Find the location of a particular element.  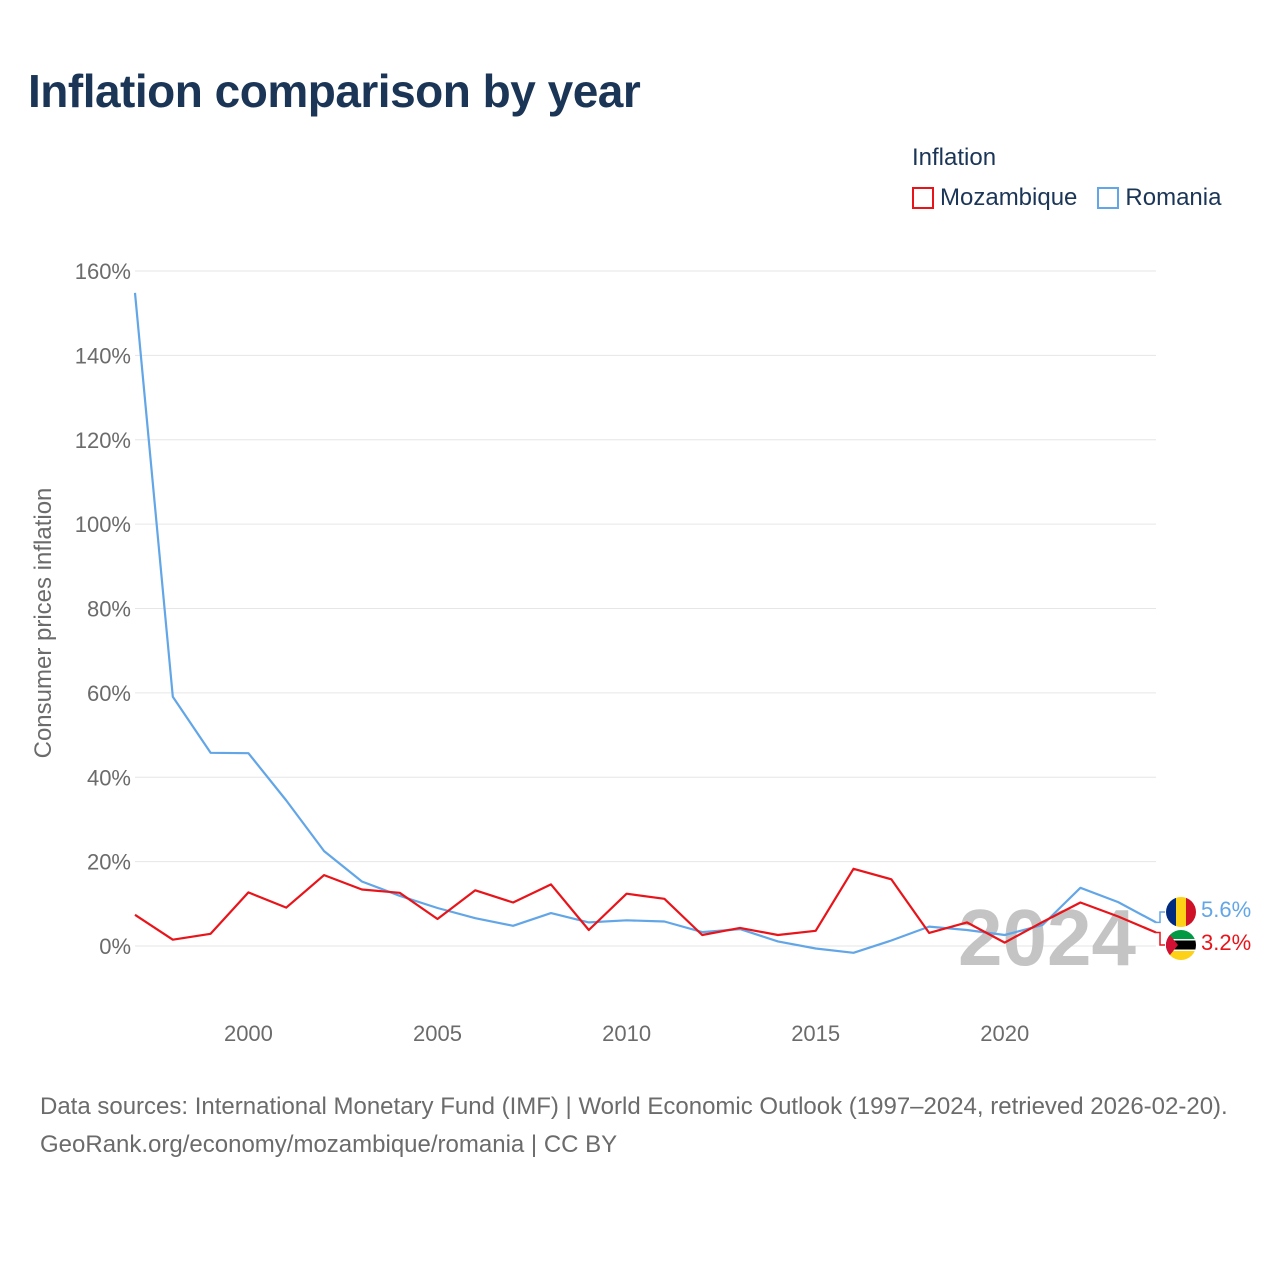

chart-title: Inflation comparison by year is located at coordinates (334, 91).